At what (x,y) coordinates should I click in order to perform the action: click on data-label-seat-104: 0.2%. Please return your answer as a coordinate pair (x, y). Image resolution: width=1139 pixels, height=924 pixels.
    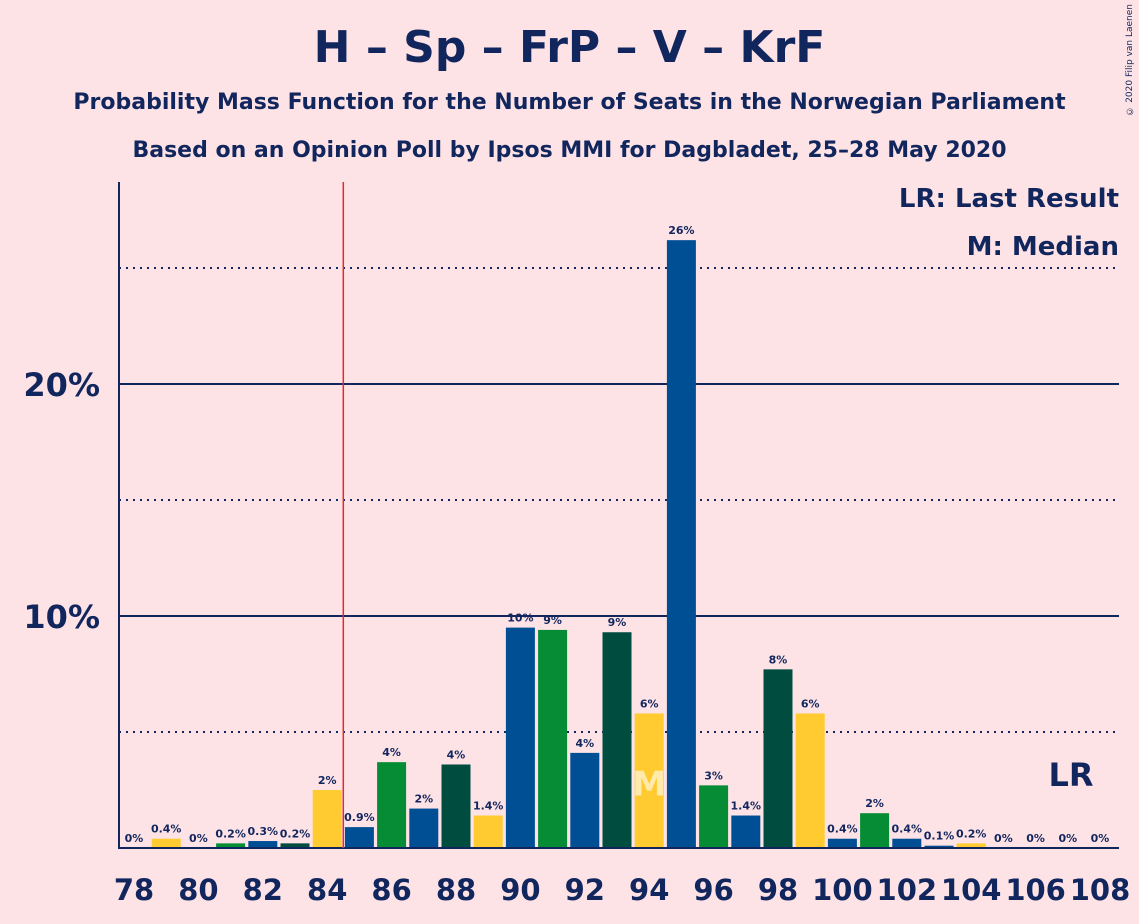
    Looking at the image, I should click on (971, 833).